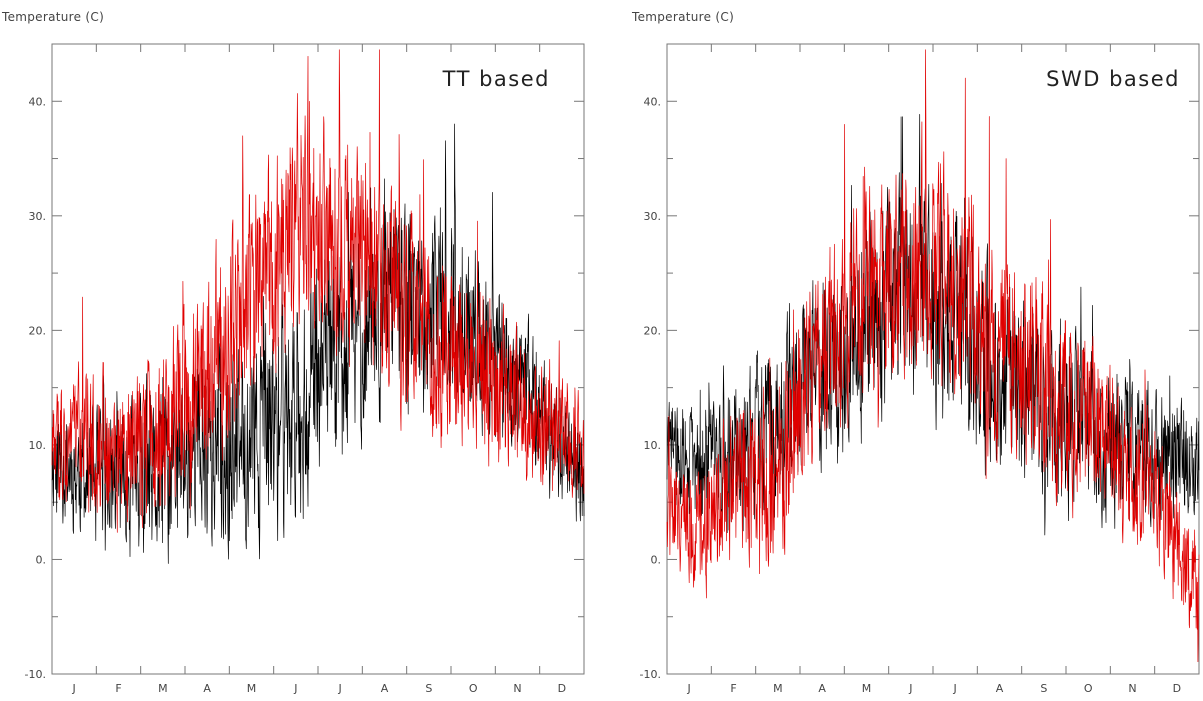 Image resolution: width=1203 pixels, height=701 pixels. Describe the element at coordinates (1113, 79) in the screenshot. I see `panel-title: SWD based` at that location.